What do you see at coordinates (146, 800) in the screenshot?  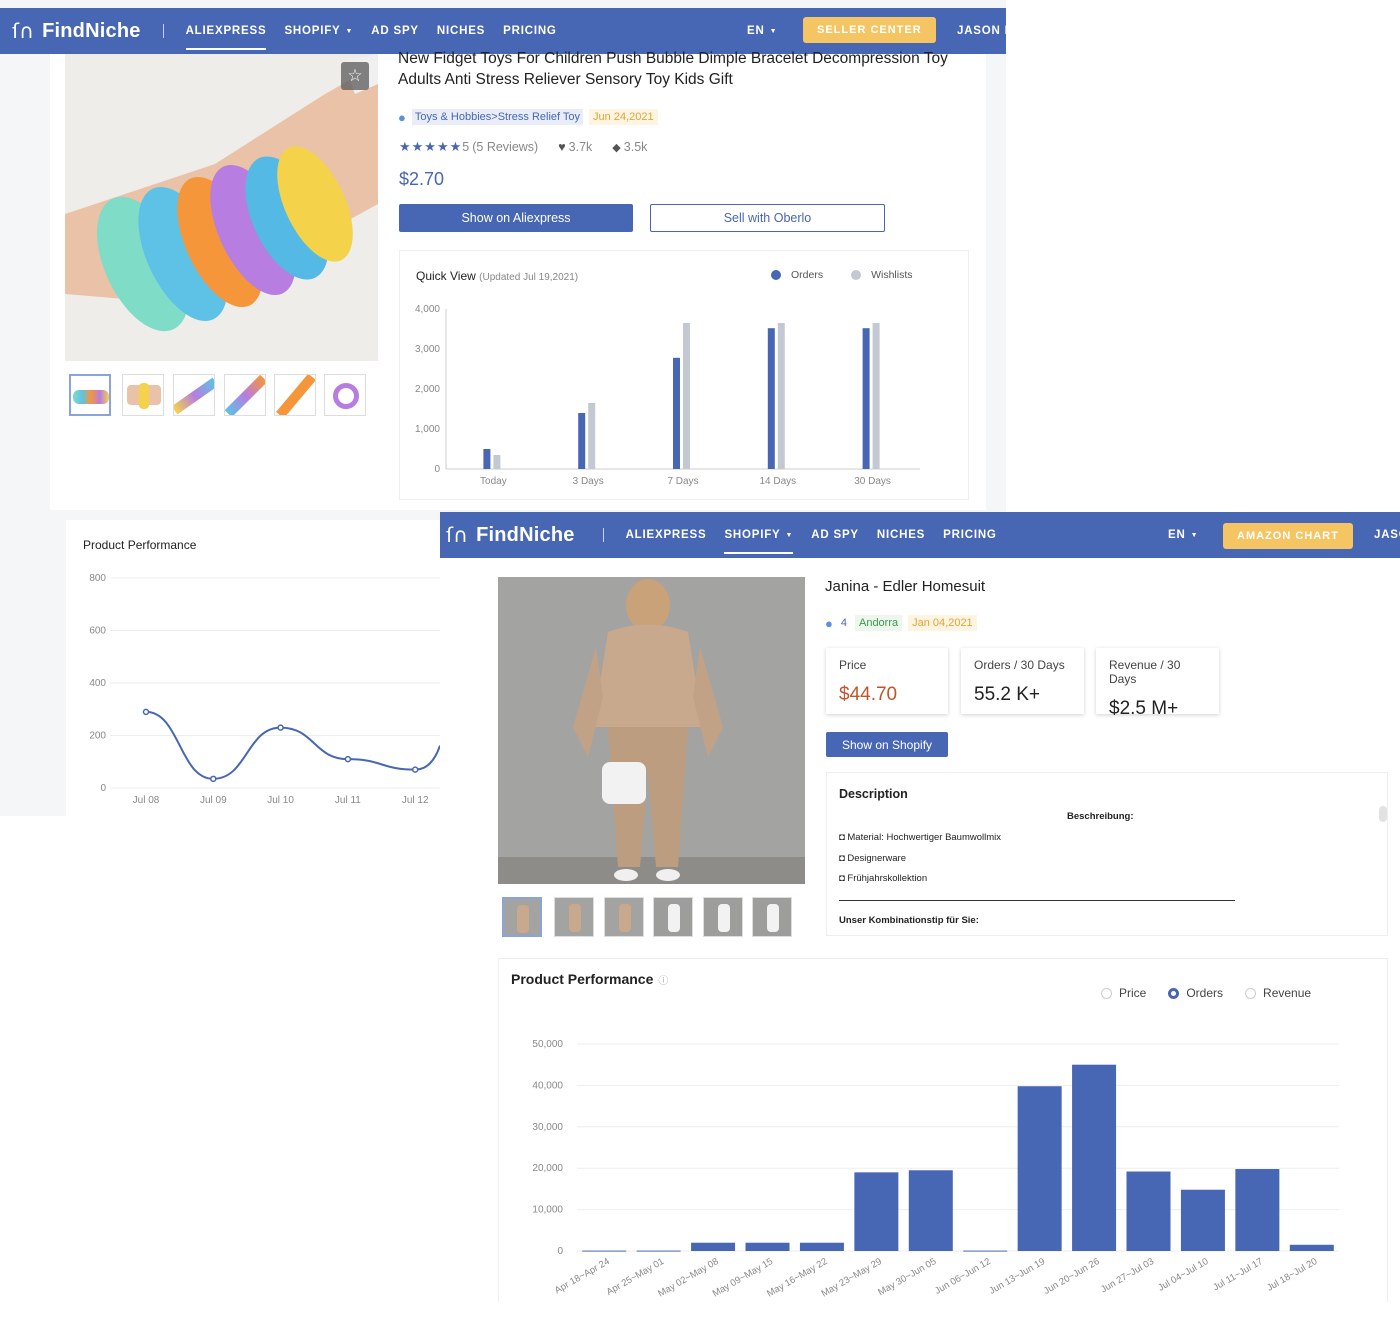 I see `x-tick-label: Jul 08` at bounding box center [146, 800].